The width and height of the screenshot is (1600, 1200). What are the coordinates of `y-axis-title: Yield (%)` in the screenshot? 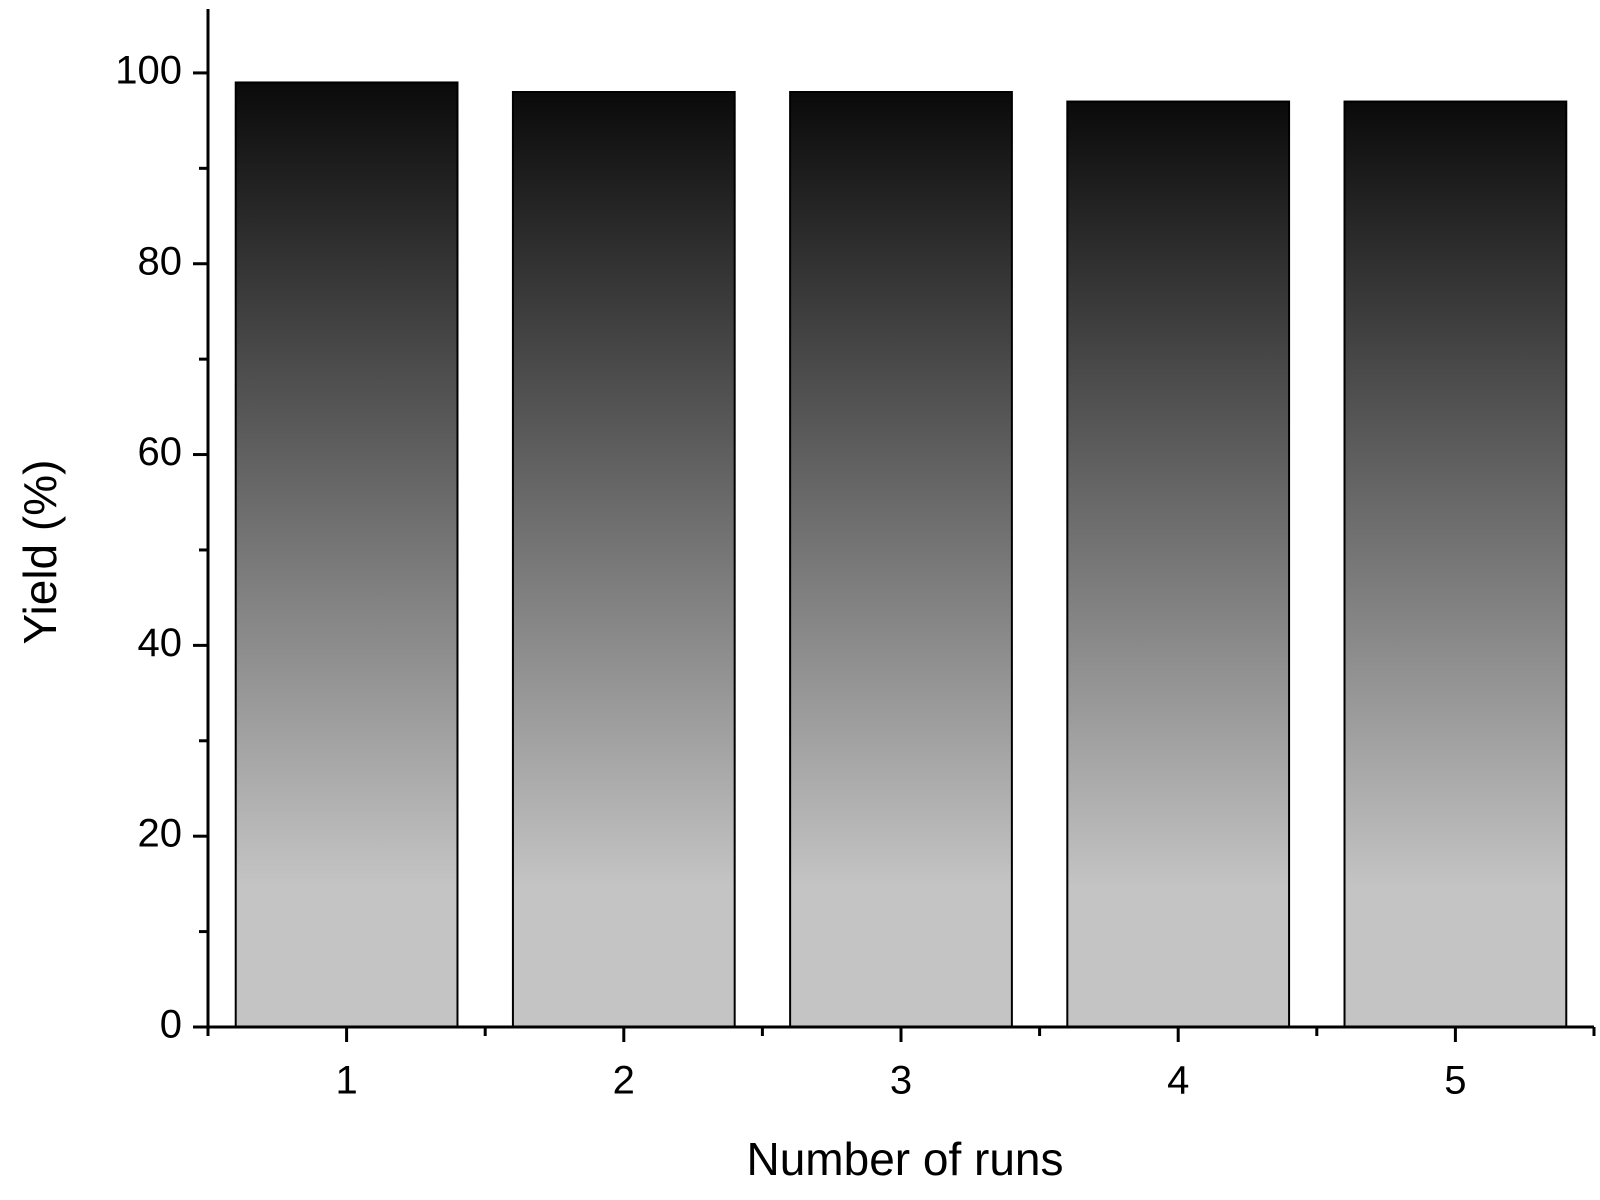 It's located at (40, 552).